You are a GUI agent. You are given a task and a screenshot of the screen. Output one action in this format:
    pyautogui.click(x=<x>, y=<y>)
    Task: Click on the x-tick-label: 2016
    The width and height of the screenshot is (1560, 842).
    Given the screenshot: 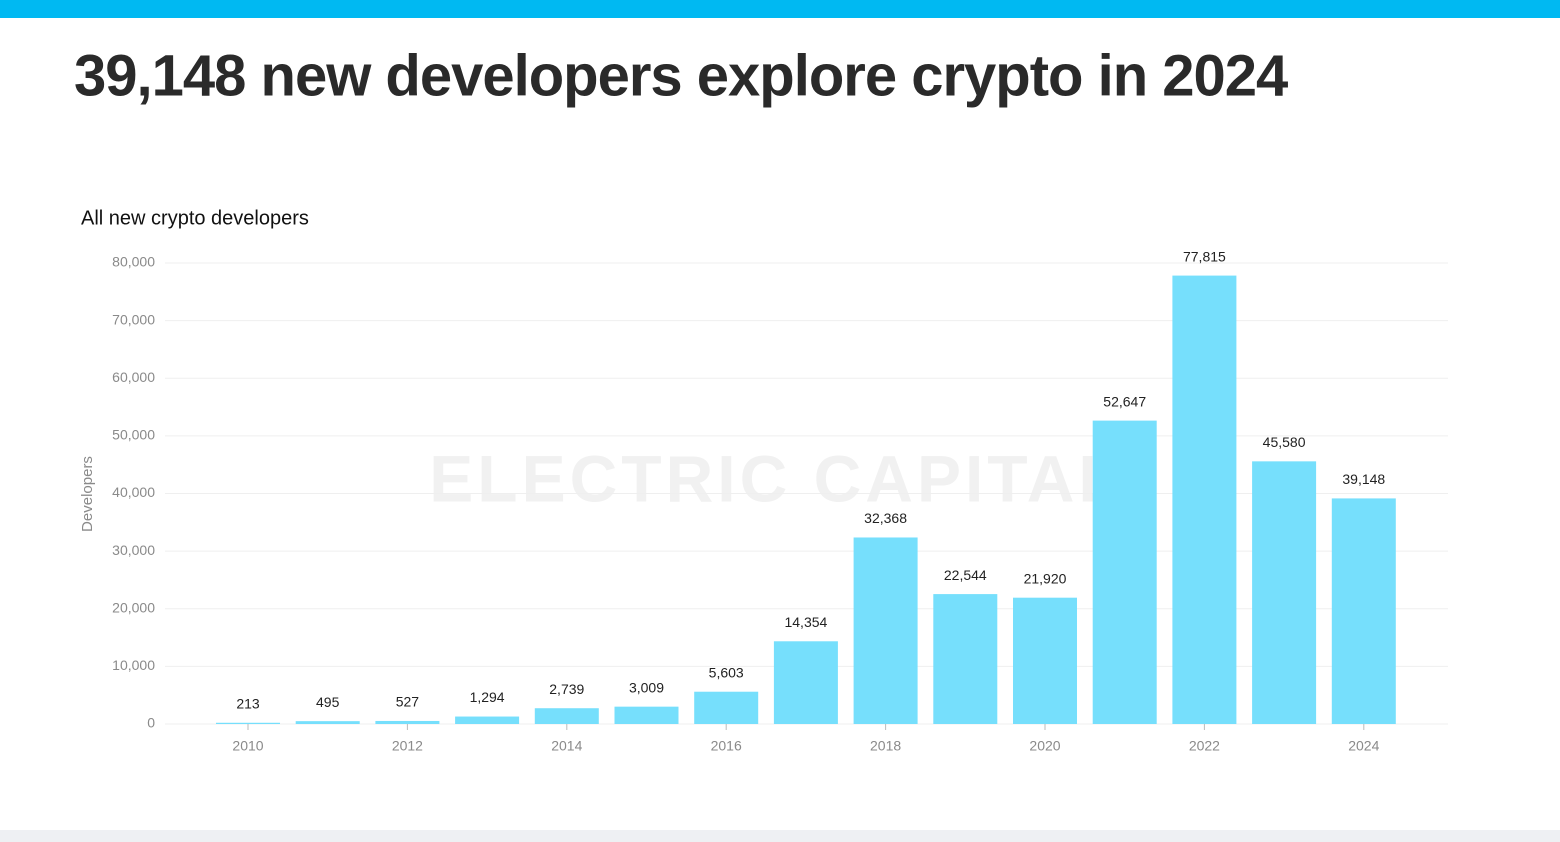 What is the action you would take?
    pyautogui.click(x=726, y=746)
    